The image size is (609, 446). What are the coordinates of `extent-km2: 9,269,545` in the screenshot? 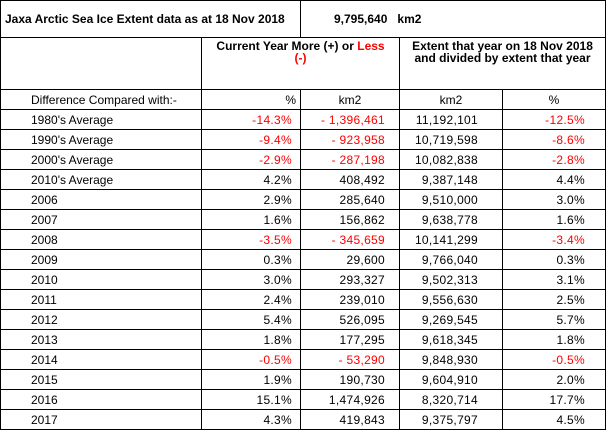 It's located at (451, 319).